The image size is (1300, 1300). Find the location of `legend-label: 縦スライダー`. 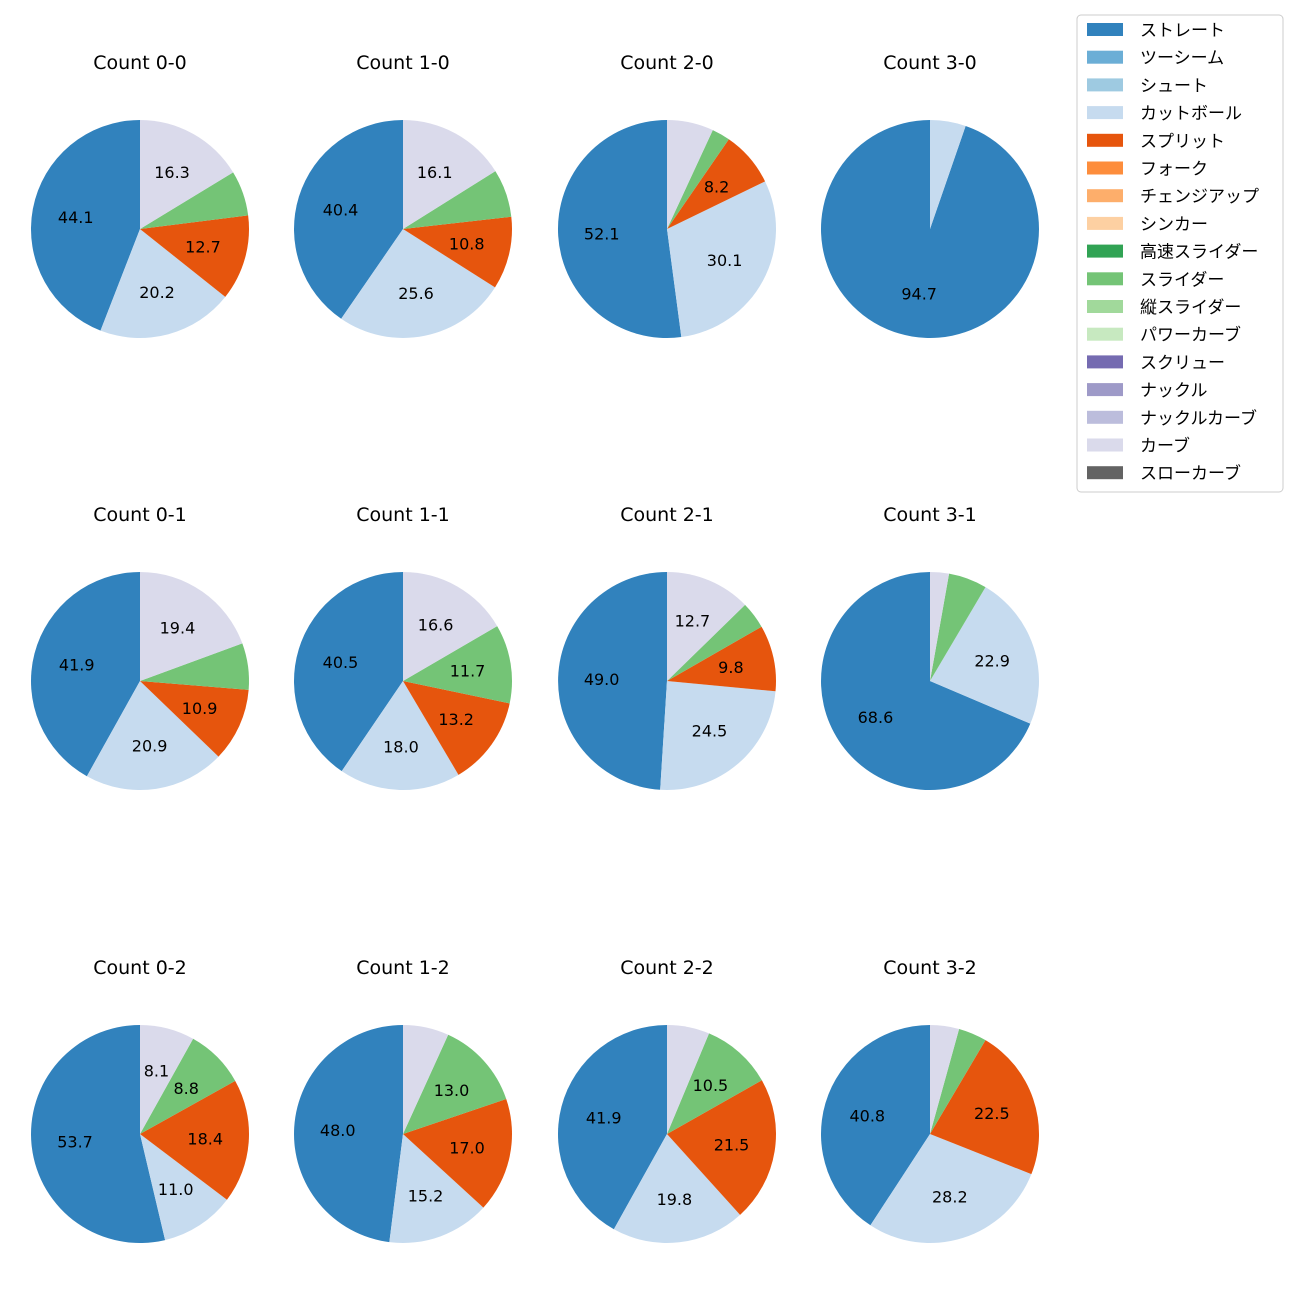

legend-label: 縦スライダー is located at coordinates (1190, 308).